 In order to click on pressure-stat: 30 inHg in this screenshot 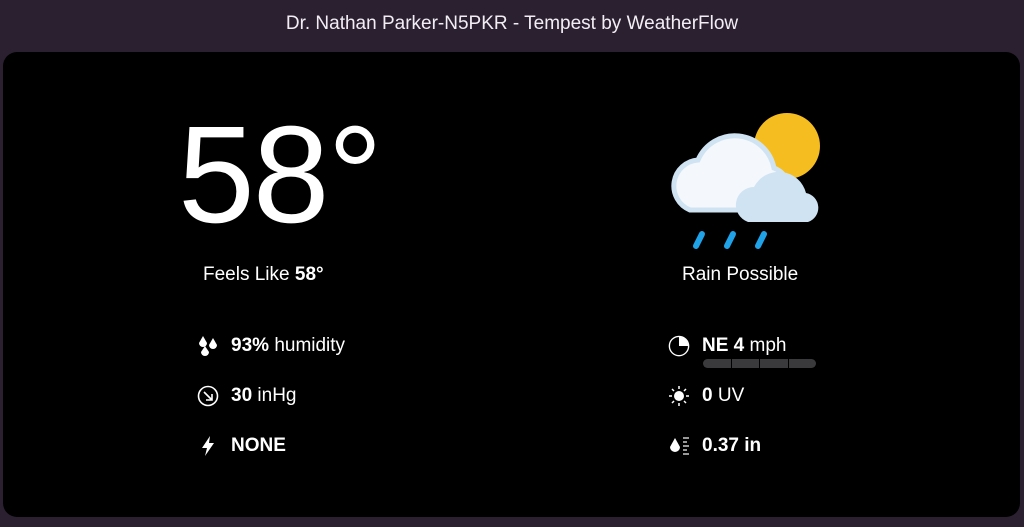, I will do `click(247, 396)`.